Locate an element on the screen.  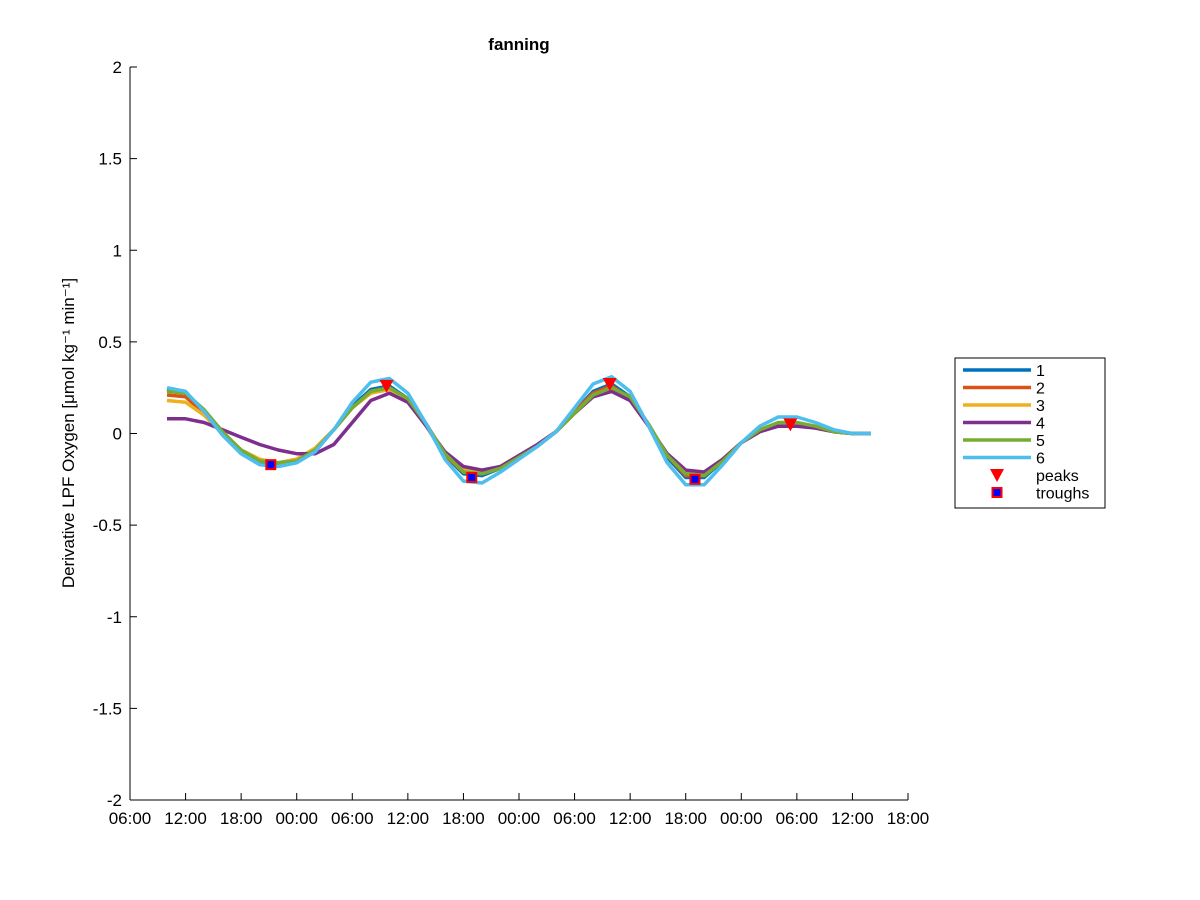
chart-title: fanning is located at coordinates (518, 44).